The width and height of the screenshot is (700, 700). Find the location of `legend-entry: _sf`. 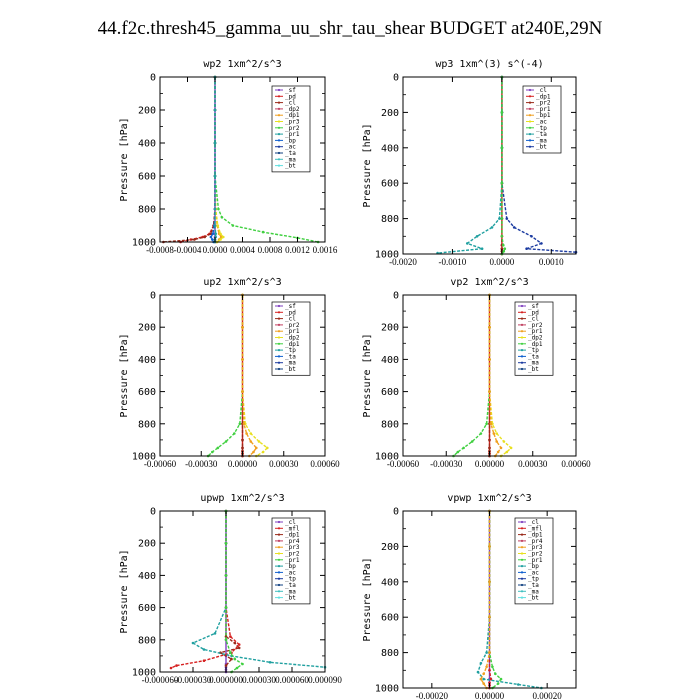

legend-entry: _sf is located at coordinates (290, 306).